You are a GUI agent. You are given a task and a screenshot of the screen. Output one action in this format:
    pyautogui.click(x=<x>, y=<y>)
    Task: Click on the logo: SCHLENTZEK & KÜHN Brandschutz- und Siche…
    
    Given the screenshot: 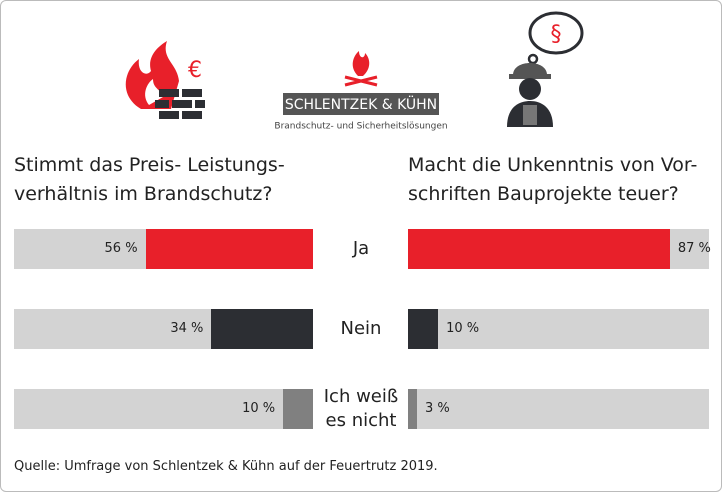 What is the action you would take?
    pyautogui.click(x=361, y=91)
    